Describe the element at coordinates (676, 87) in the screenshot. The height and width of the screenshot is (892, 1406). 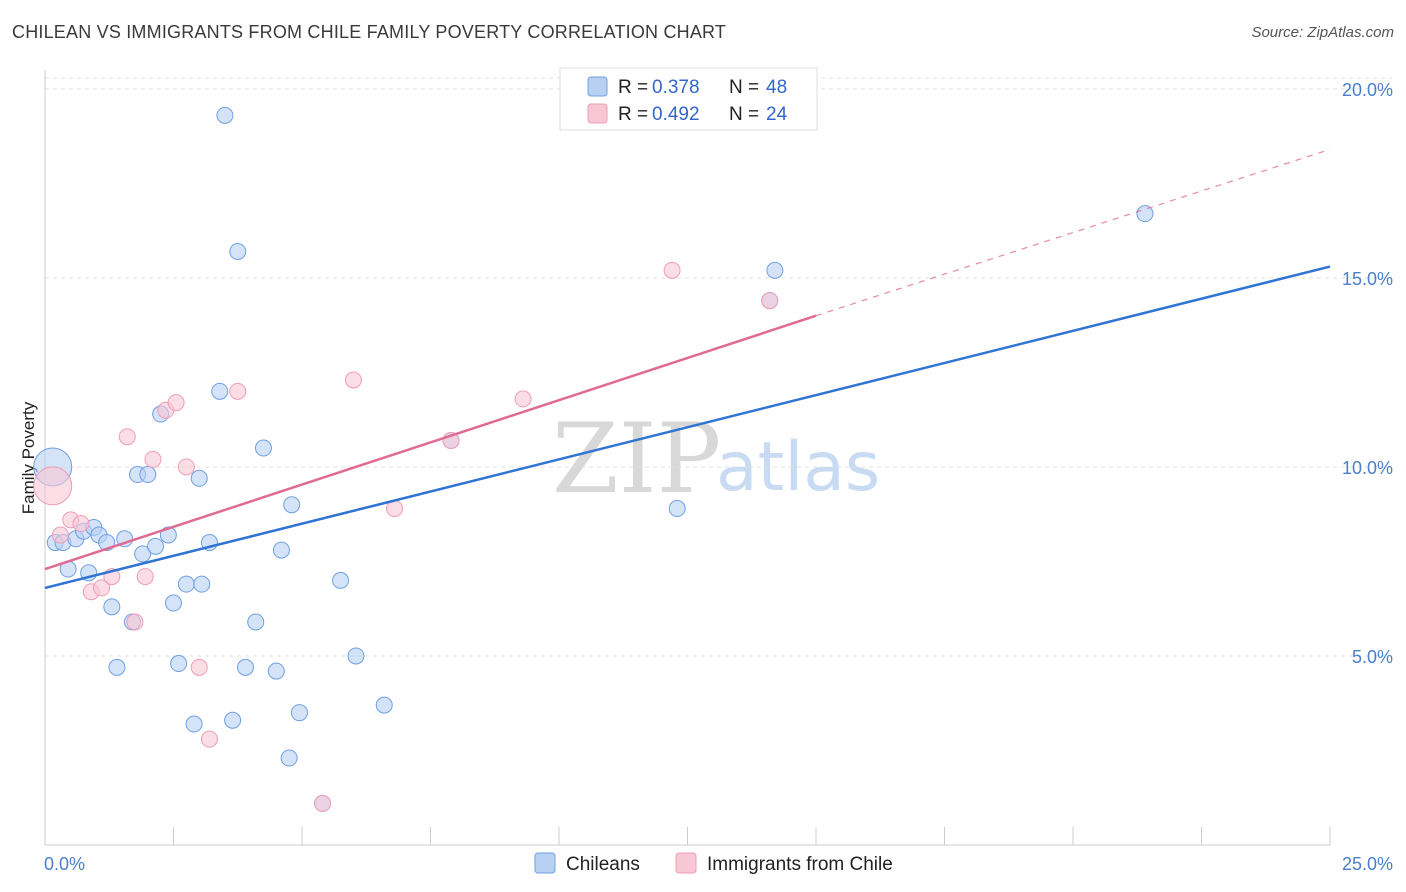
I see `legend-r-value: 0.378` at that location.